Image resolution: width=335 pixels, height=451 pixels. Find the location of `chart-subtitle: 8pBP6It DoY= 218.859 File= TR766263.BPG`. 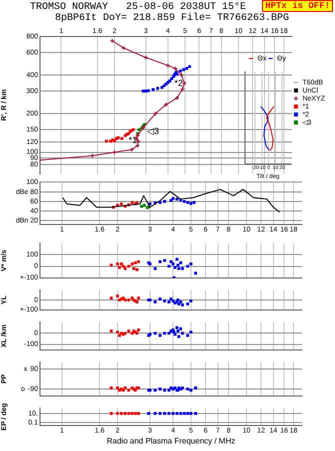

chart-subtitle: 8pBP6It DoY= 218.859 File= TR766263.BPG is located at coordinates (172, 18).